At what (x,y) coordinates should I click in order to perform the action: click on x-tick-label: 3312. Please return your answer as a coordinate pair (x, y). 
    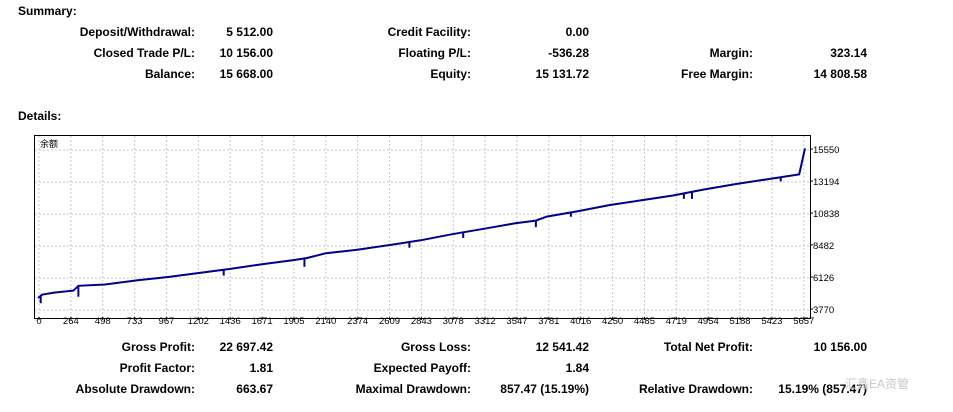
    Looking at the image, I should click on (485, 321).